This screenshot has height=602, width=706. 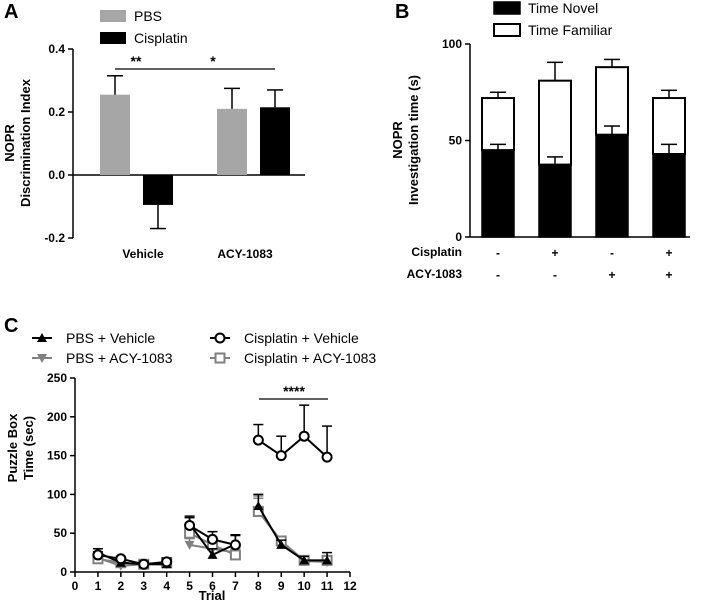 I want to click on c-xtick-label: 2, so click(x=120, y=586).